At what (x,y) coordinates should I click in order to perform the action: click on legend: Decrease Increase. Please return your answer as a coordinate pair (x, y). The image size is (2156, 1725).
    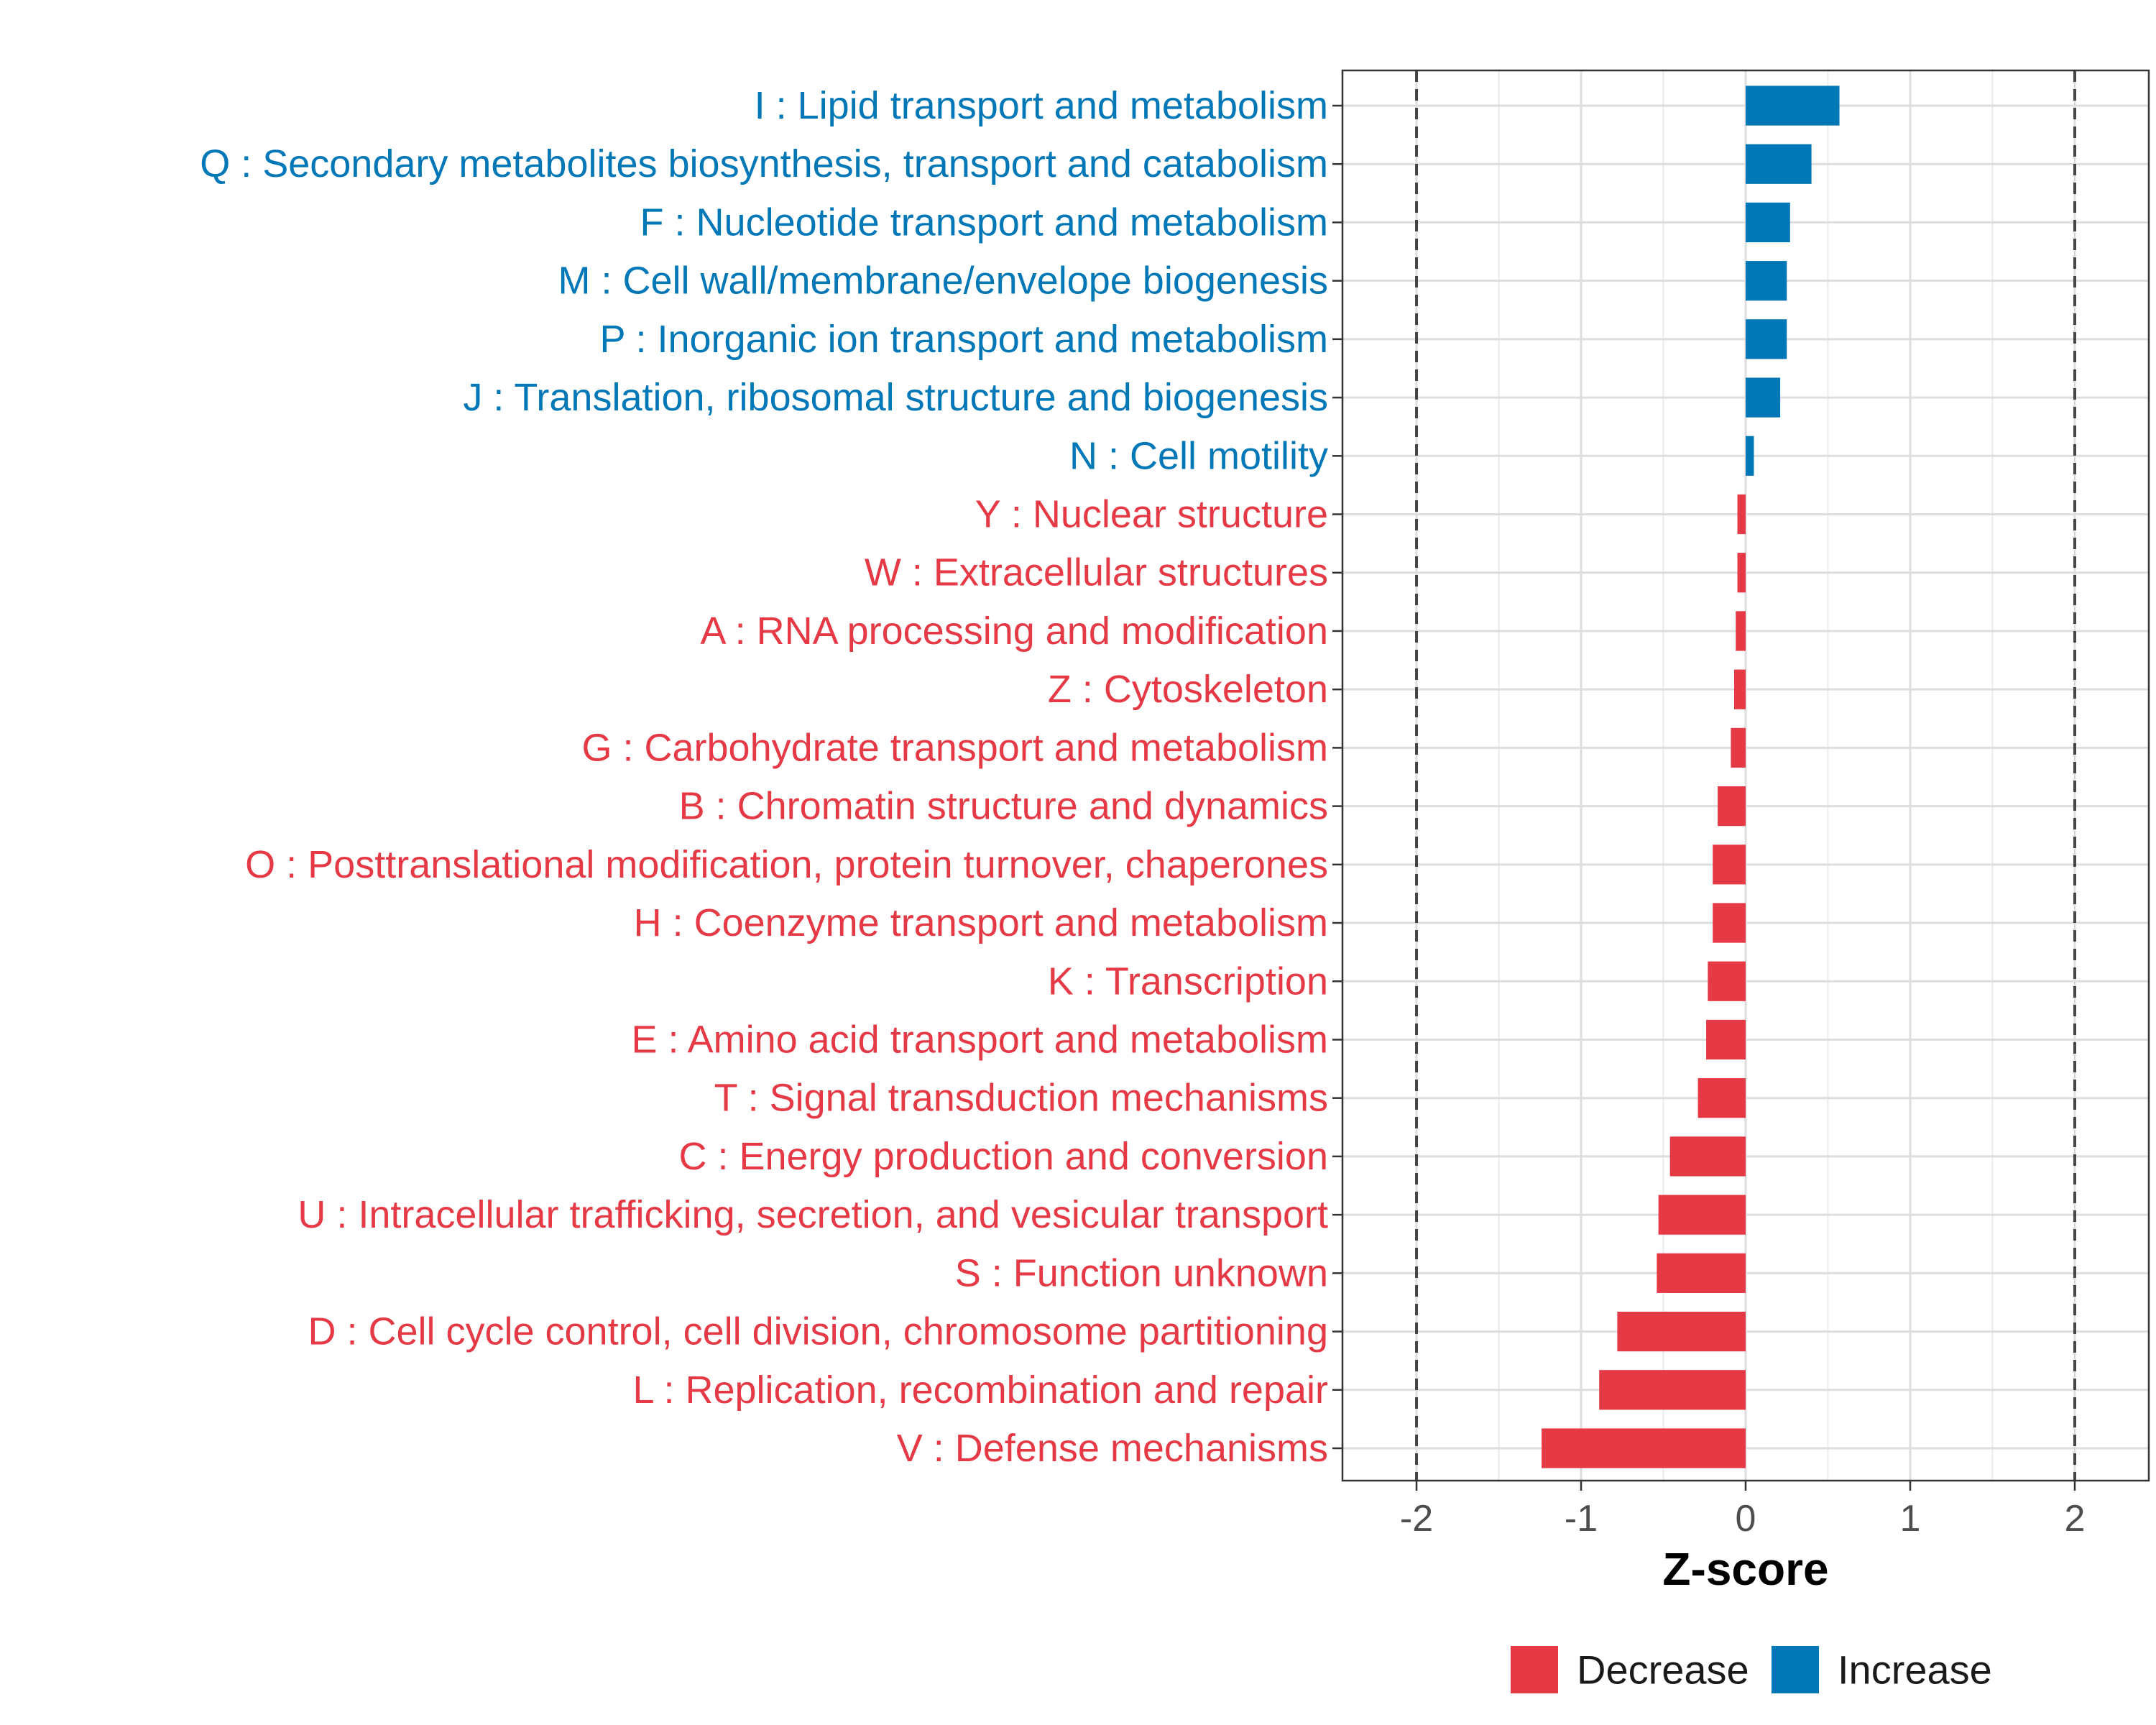
    Looking at the image, I should click on (1752, 1669).